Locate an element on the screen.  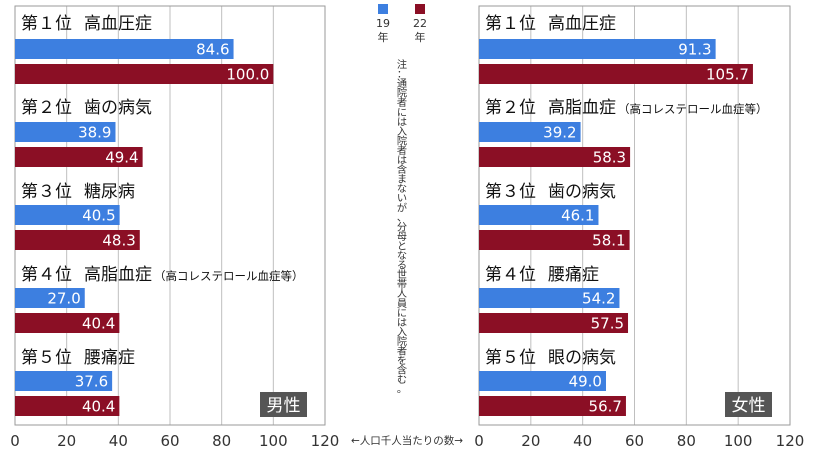
legend-label: 19 is located at coordinates (383, 23).